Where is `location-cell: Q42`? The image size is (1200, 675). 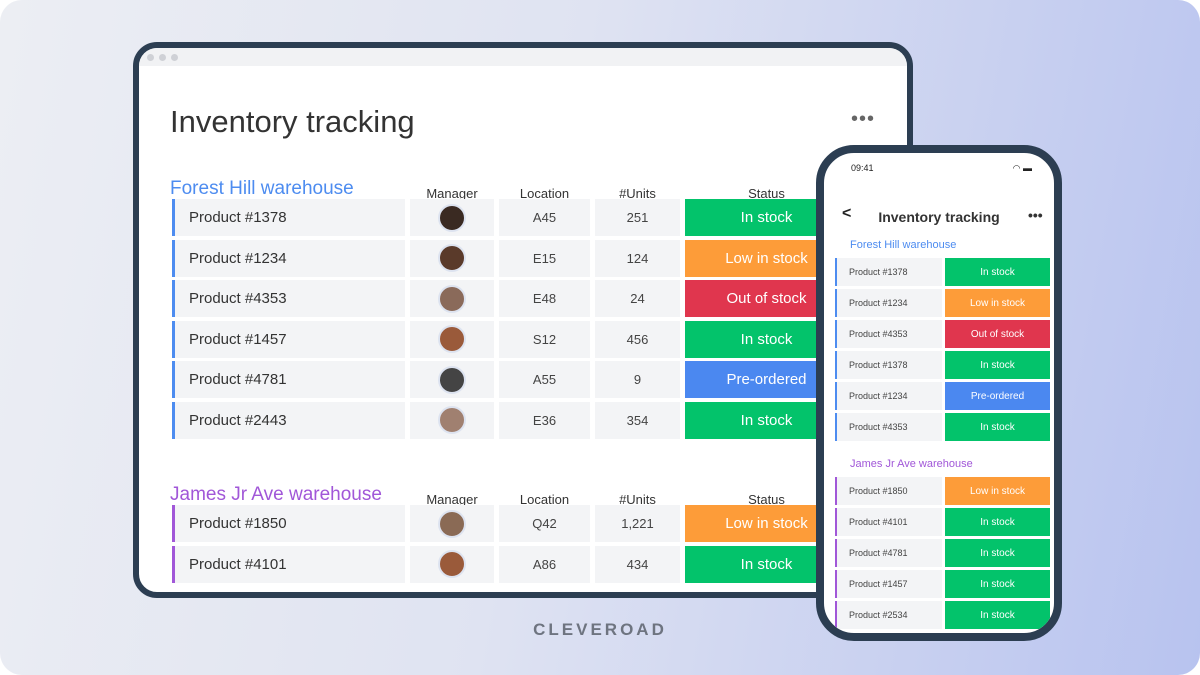
location-cell: Q42 is located at coordinates (544, 523).